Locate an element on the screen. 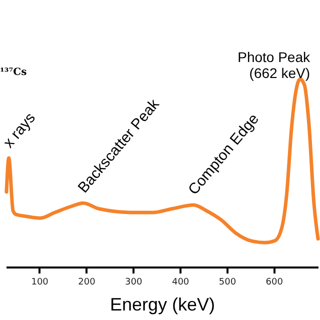  annotation: Photo Peak (662 keV) is located at coordinates (274, 65).